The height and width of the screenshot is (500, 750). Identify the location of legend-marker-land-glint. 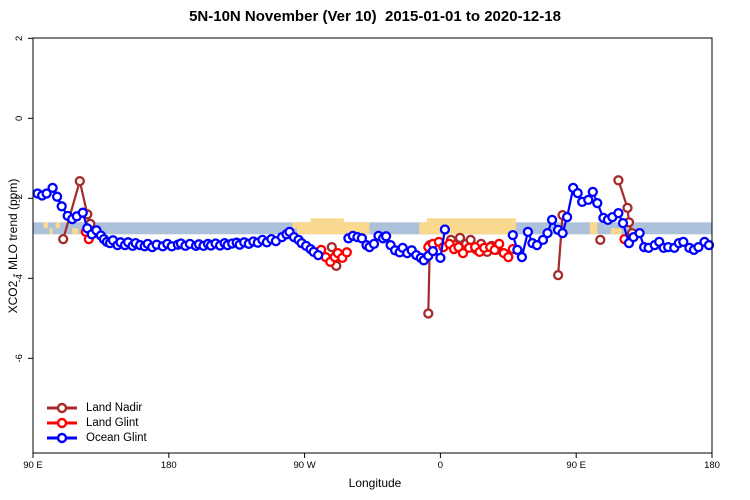
(62, 422).